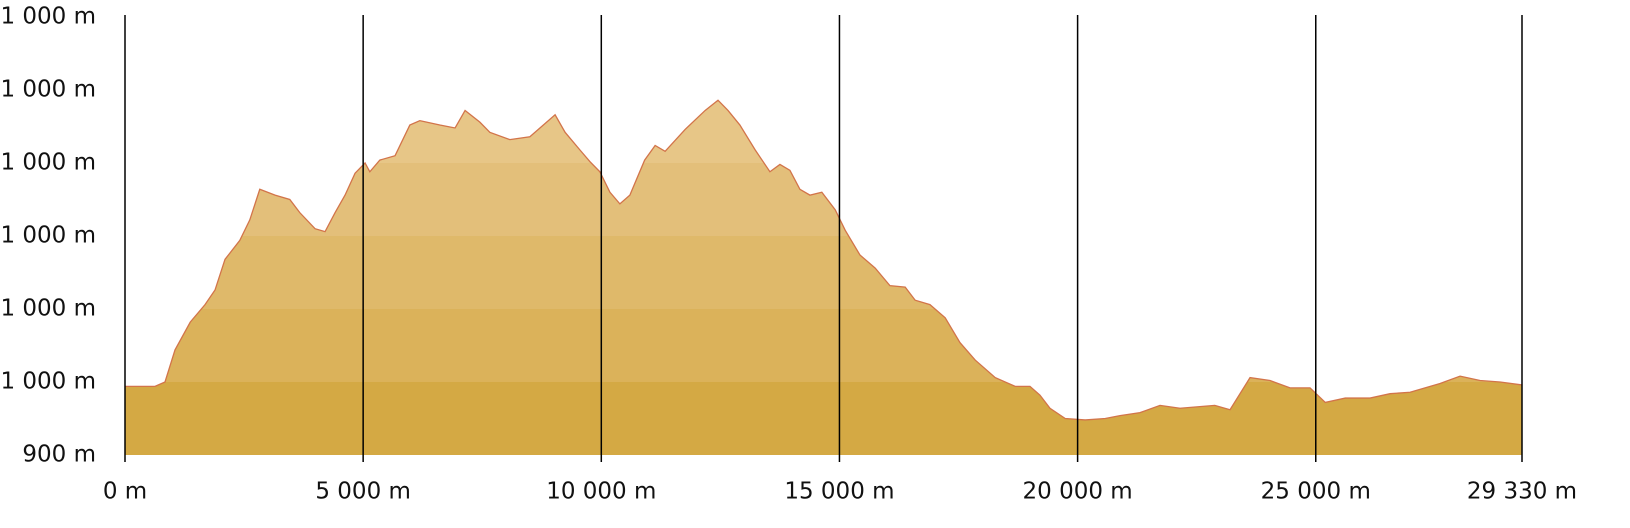 Image resolution: width=1630 pixels, height=528 pixels. I want to click on x-tick-label: 20 000 m, so click(1078, 492).